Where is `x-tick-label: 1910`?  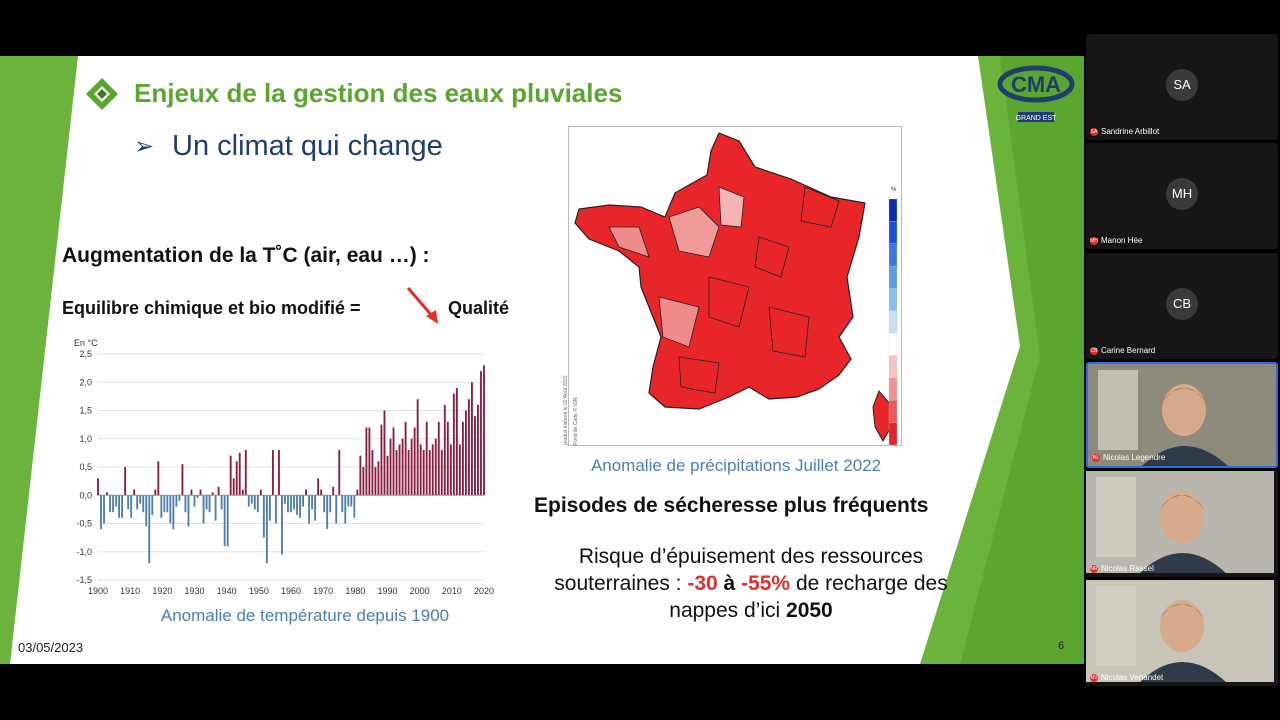
x-tick-label: 1910 is located at coordinates (130, 591).